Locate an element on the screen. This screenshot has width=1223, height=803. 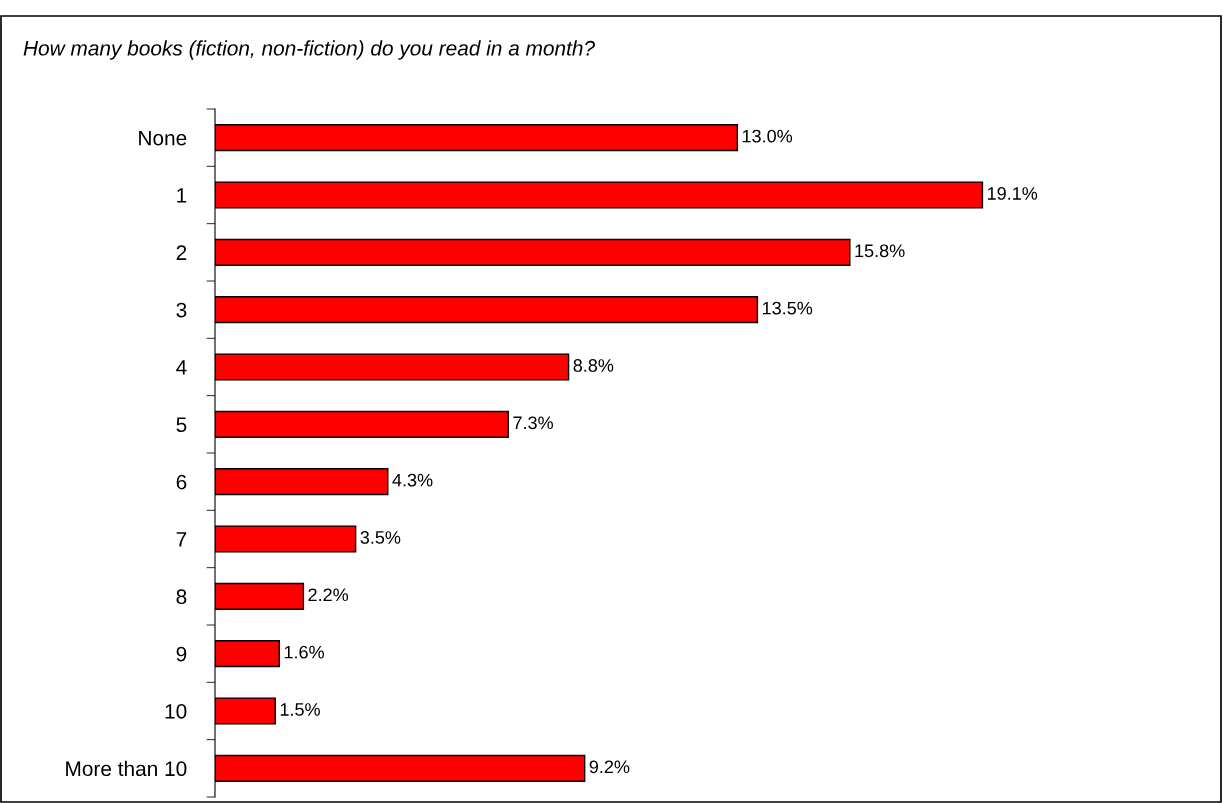
y-tick-label: 7 is located at coordinates (181, 539).